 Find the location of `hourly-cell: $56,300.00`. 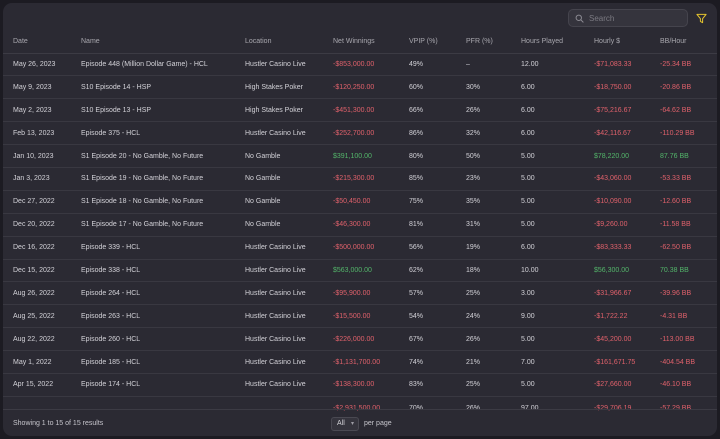

hourly-cell: $56,300.00 is located at coordinates (617, 271).